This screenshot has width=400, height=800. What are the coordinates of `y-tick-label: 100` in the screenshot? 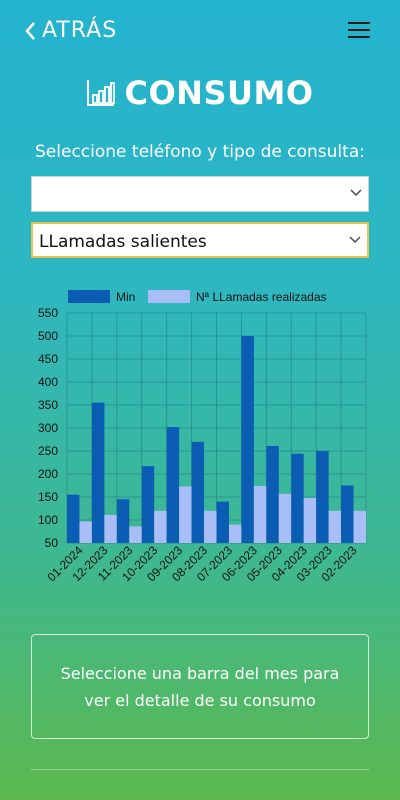 It's located at (48, 520).